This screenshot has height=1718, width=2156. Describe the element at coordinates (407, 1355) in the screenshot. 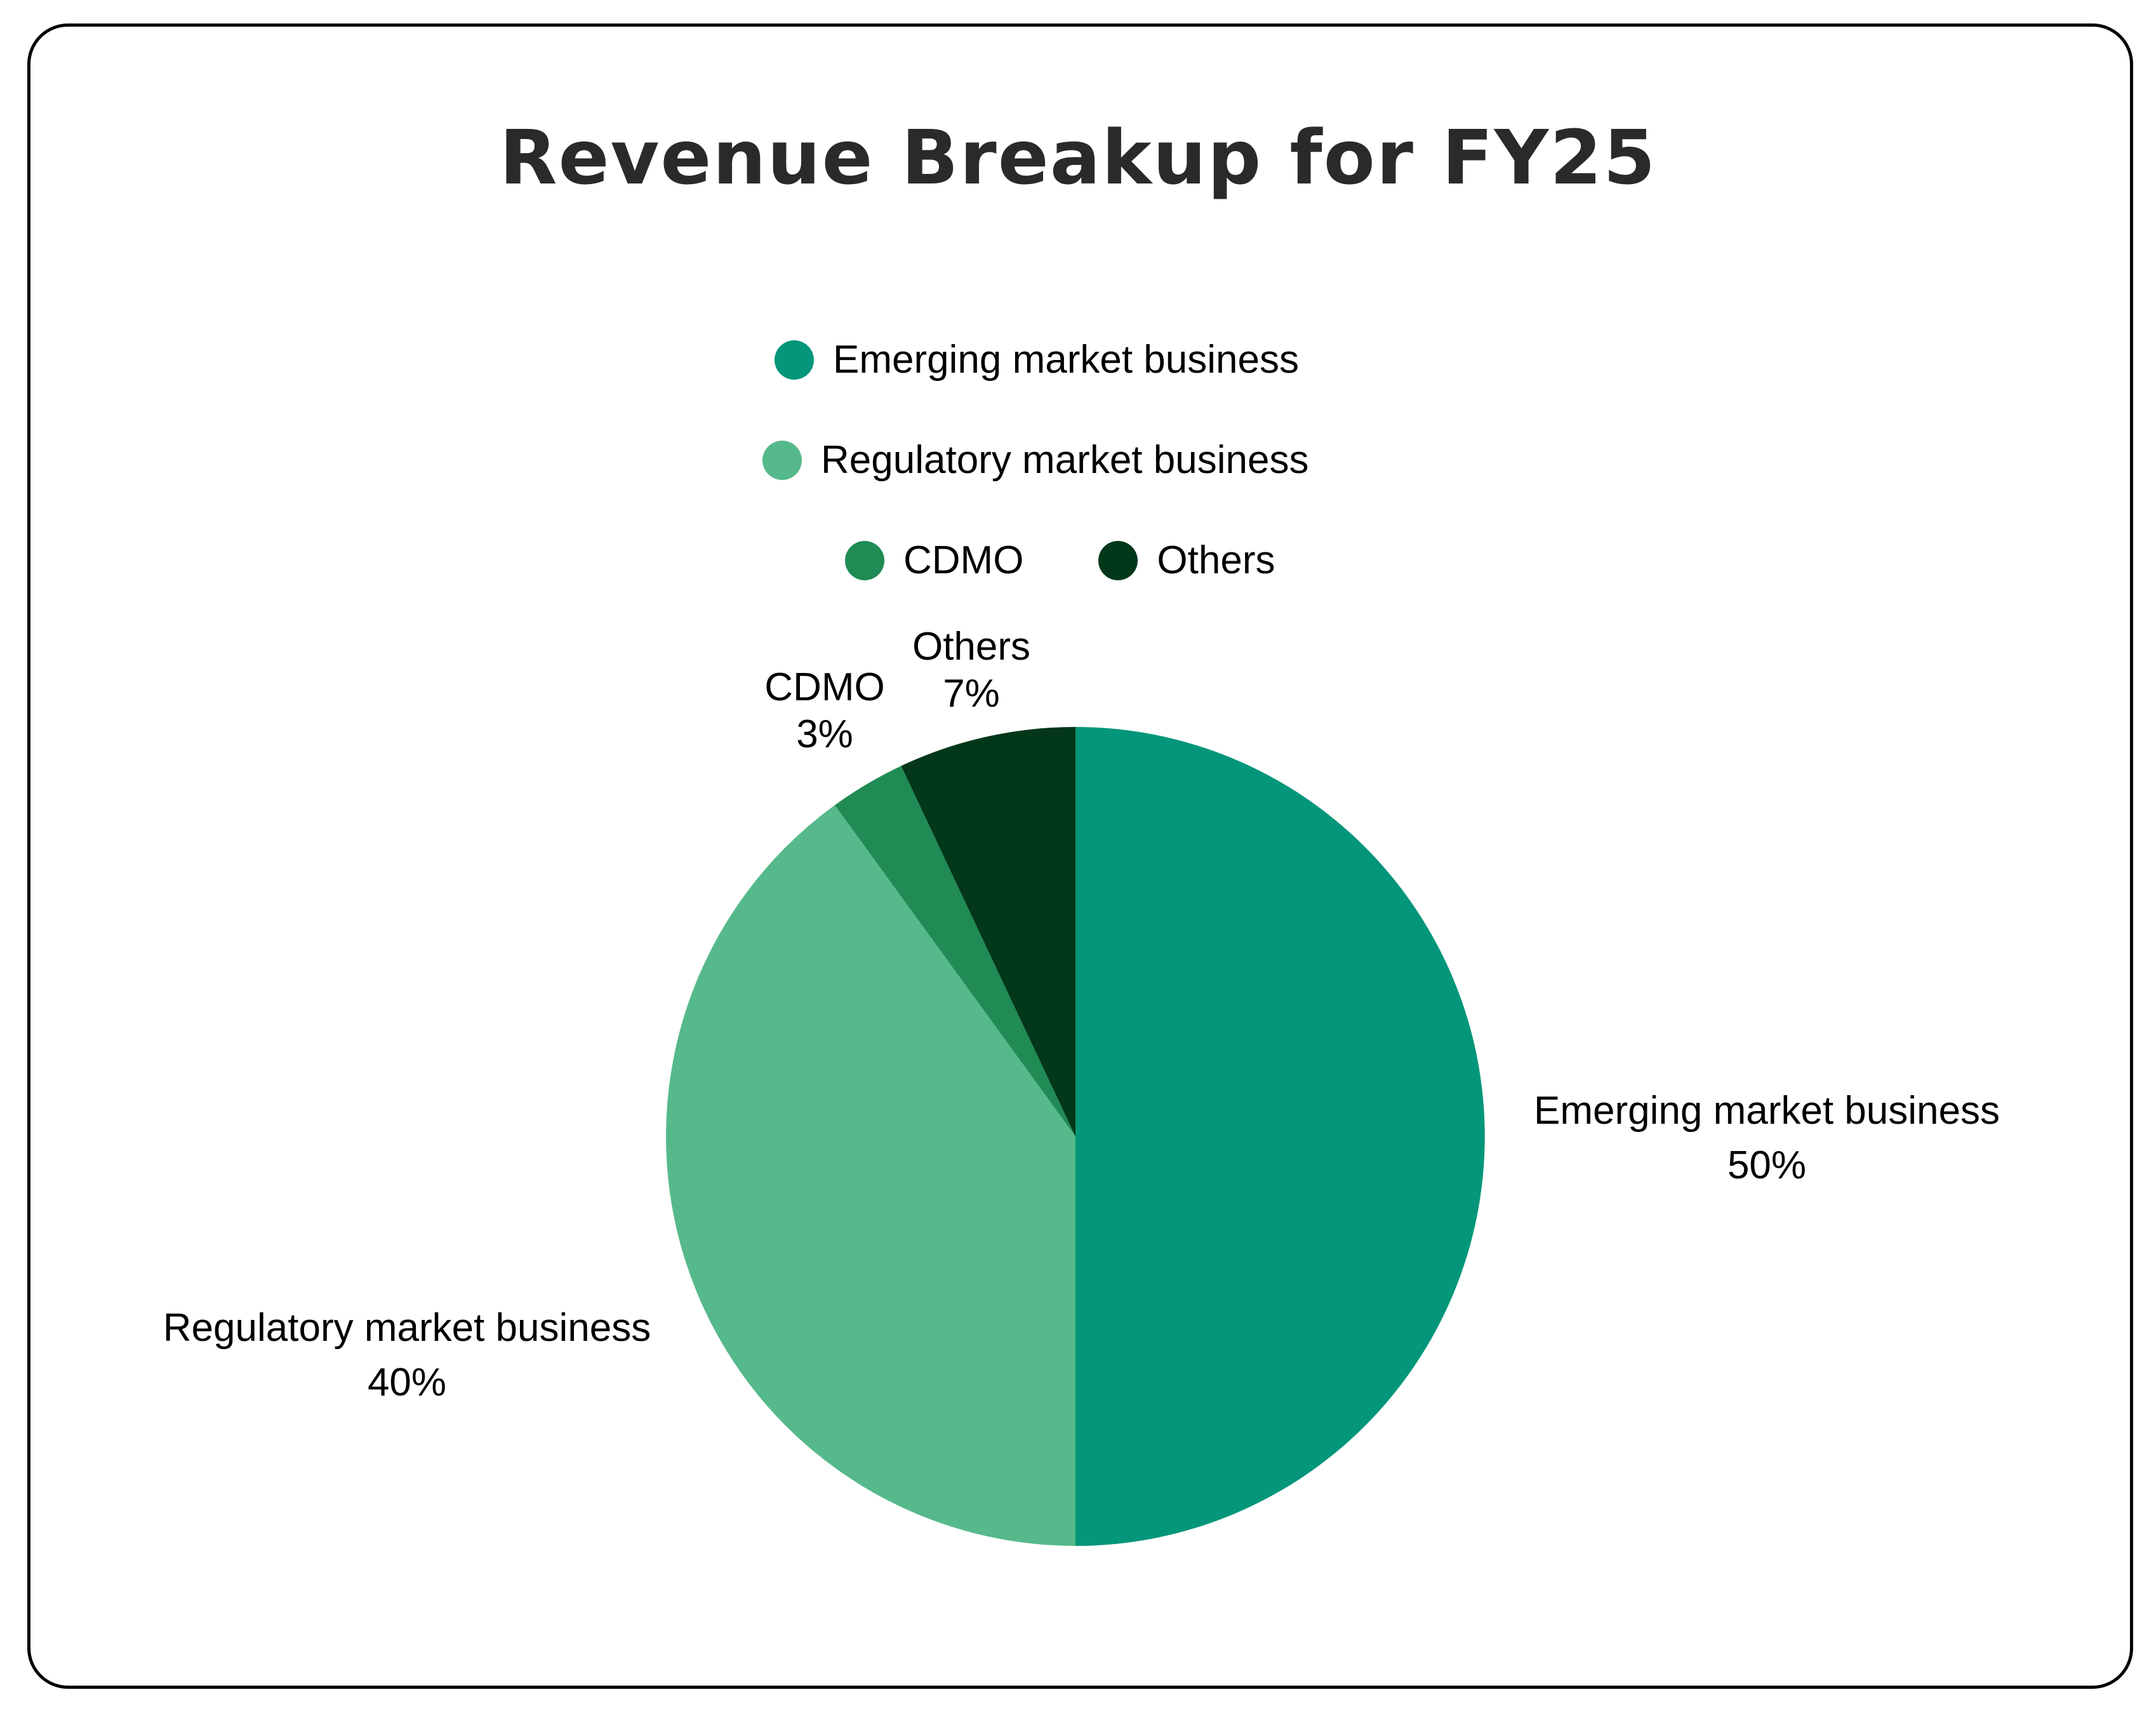

I see `data-label-regulatory: Regulatory market business 40%` at that location.